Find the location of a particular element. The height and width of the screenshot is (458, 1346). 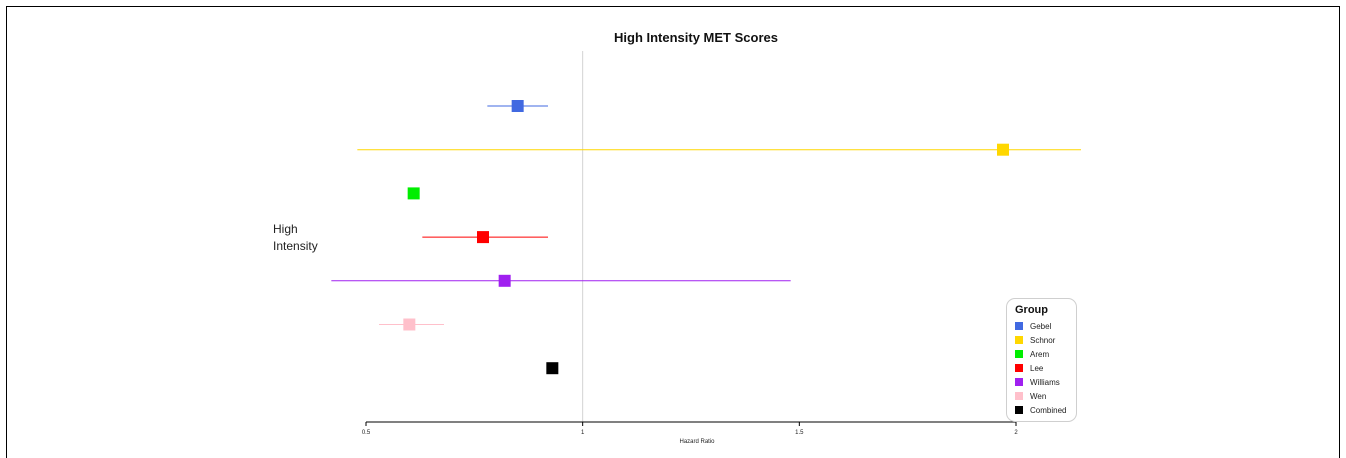

point-lee is located at coordinates (483, 237).